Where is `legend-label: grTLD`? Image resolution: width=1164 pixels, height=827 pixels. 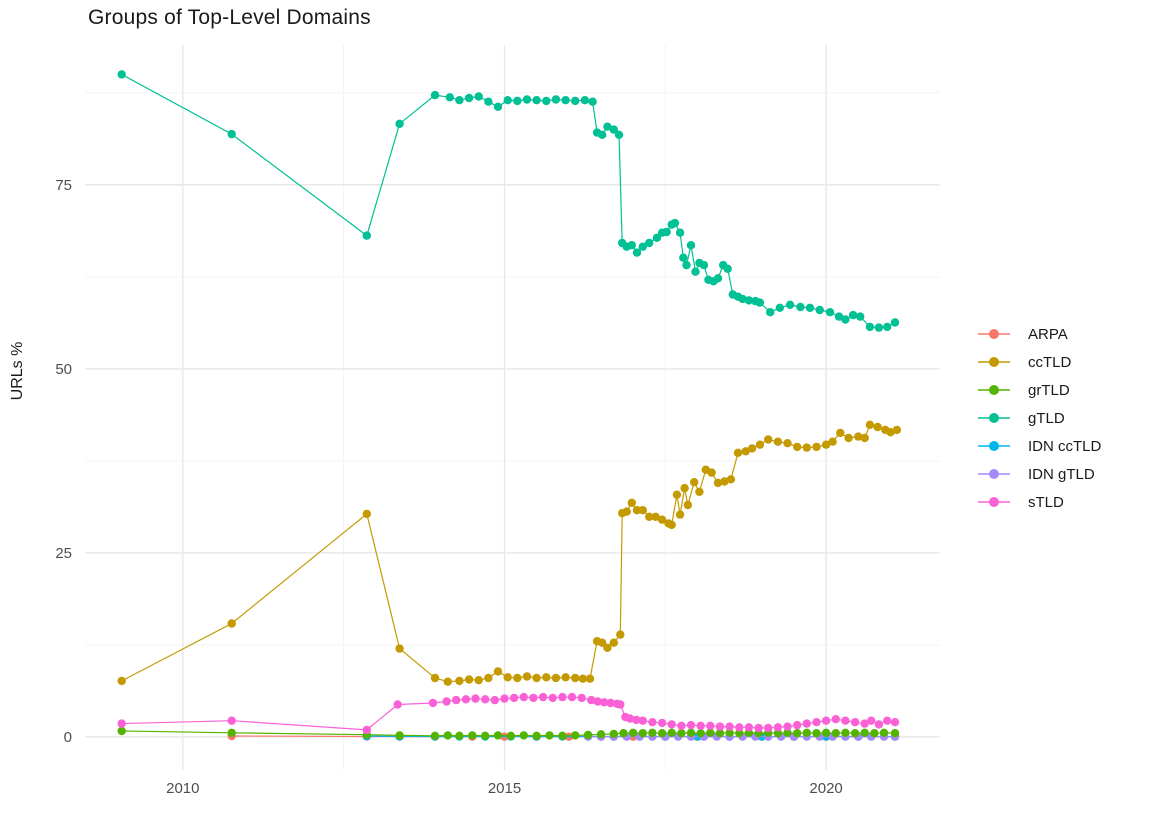
legend-label: grTLD is located at coordinates (1049, 390).